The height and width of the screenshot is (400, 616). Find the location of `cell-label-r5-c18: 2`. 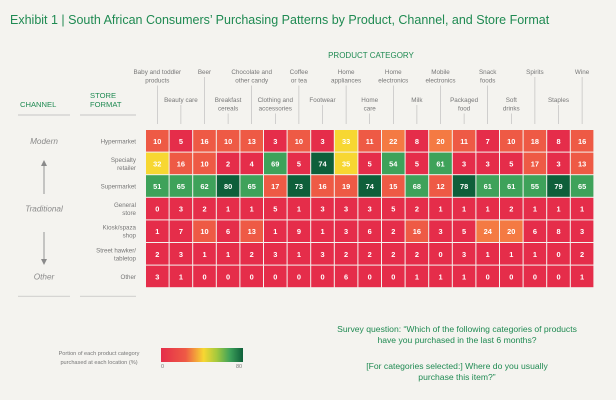

cell-label-r5-c18: 2 is located at coordinates (582, 254).